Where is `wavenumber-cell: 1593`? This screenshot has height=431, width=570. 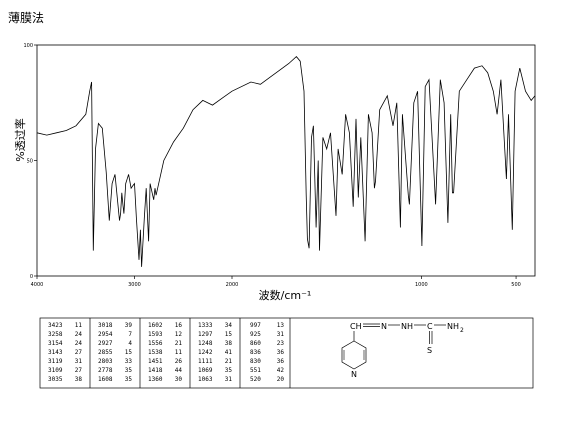
wavenumber-cell: 1593 is located at coordinates (155, 334).